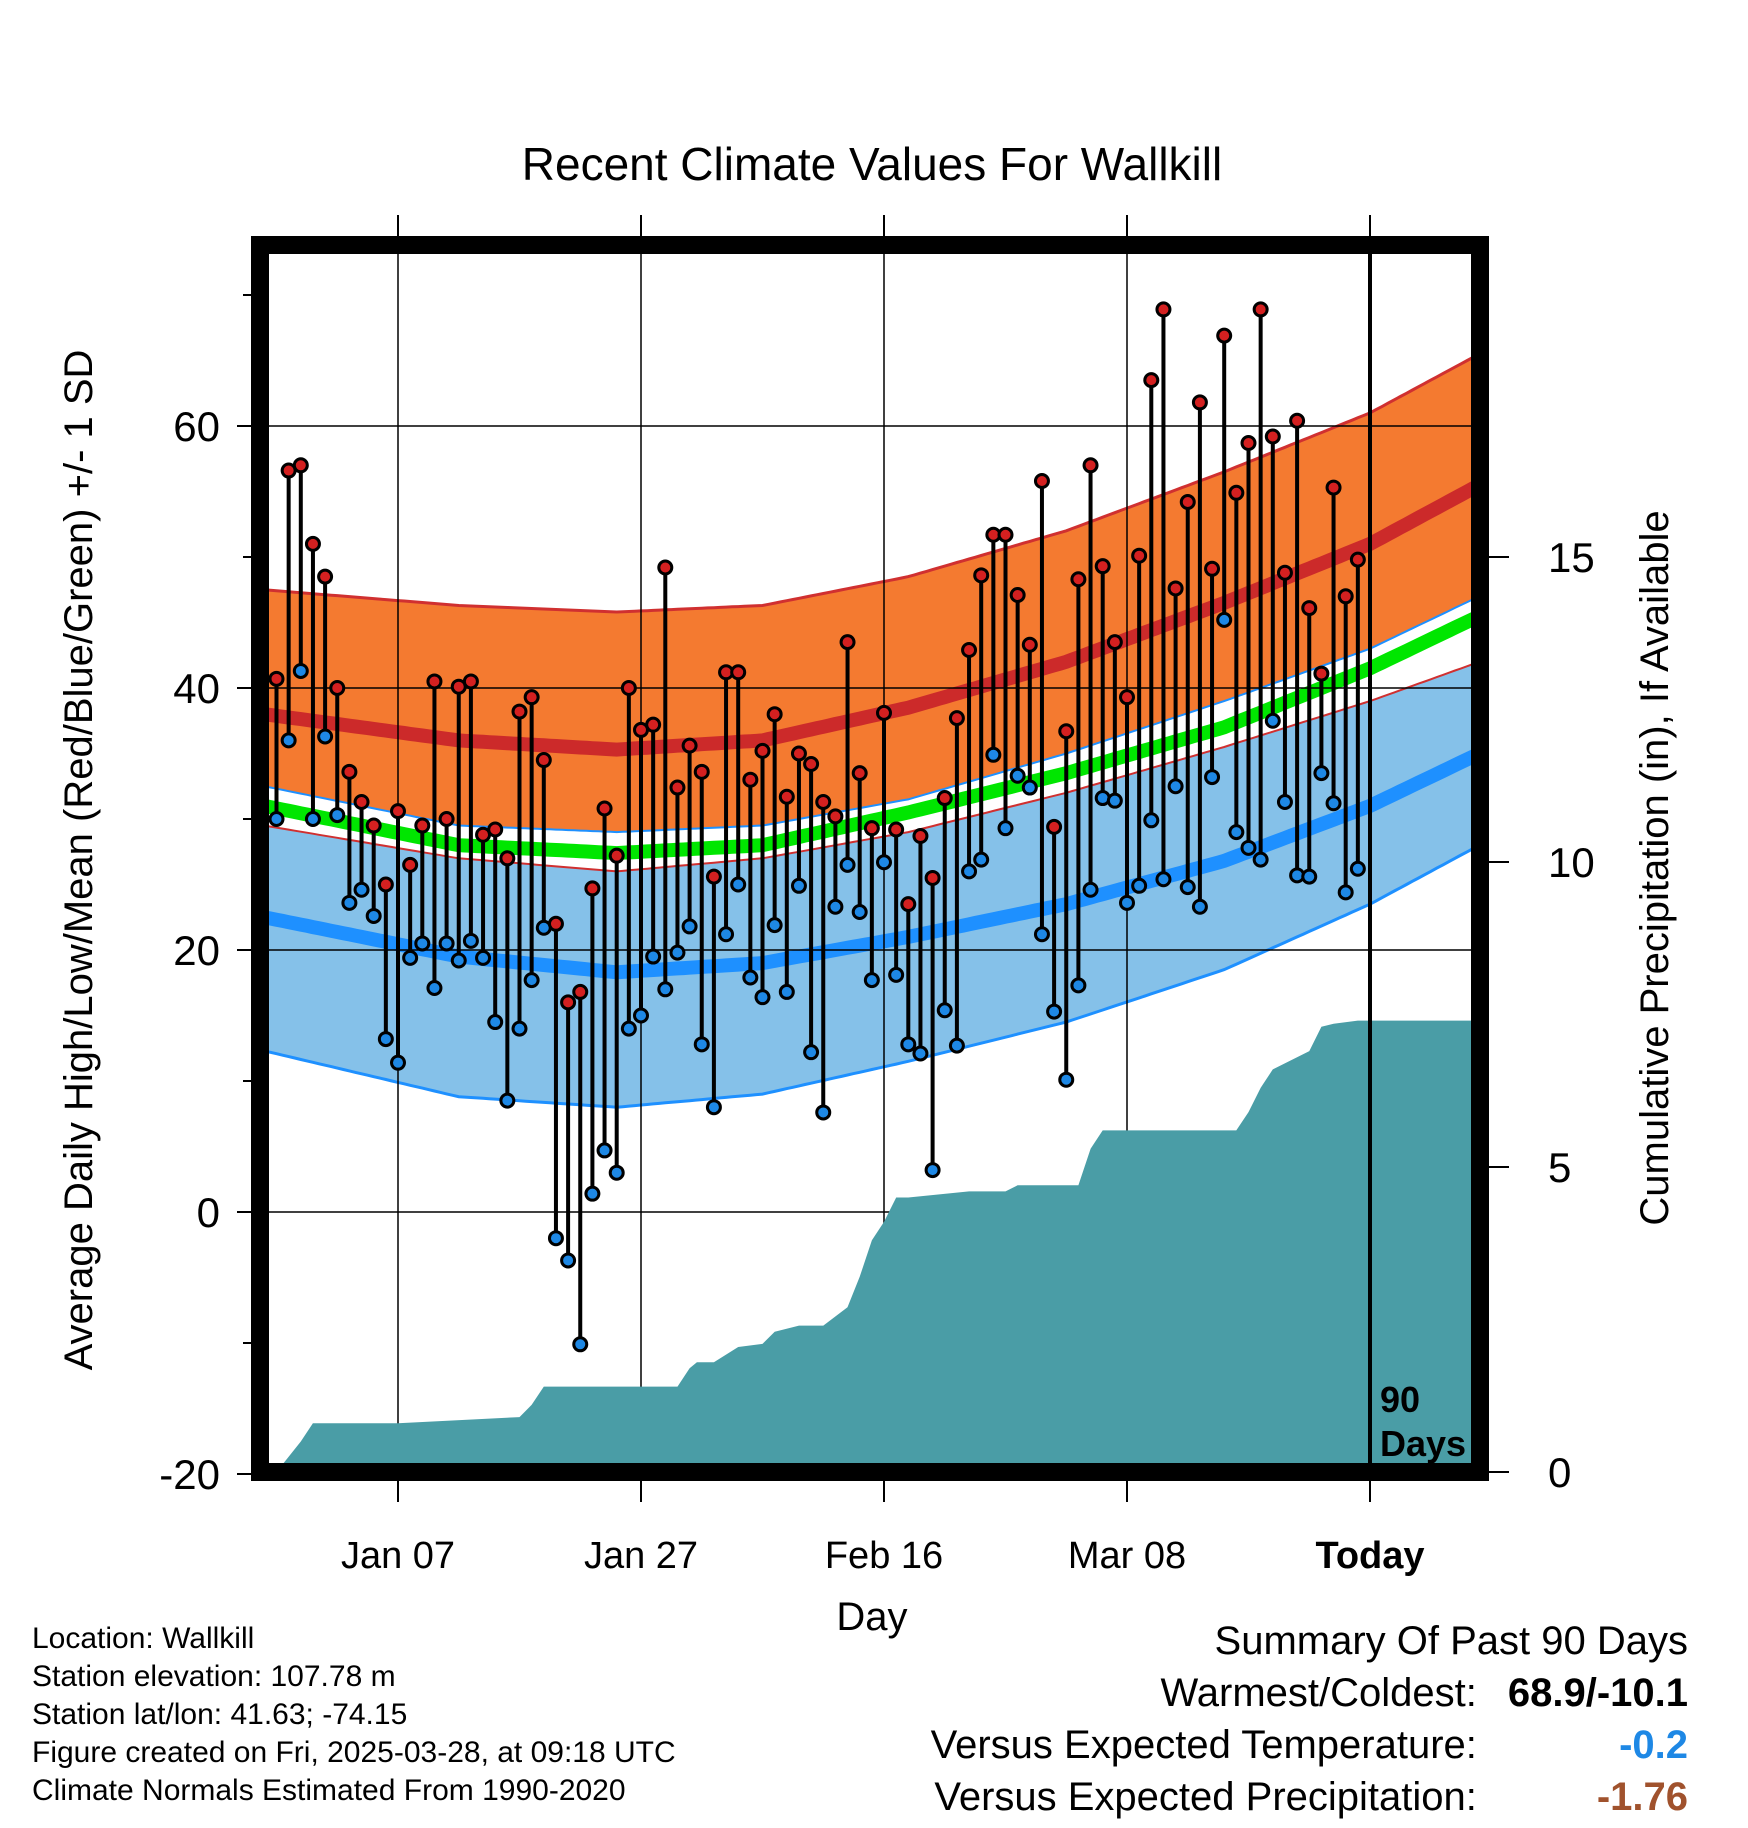 Image resolution: width=1748 pixels, height=1828 pixels. What do you see at coordinates (1400, 1399) in the screenshot?
I see `today-count-label: 90` at bounding box center [1400, 1399].